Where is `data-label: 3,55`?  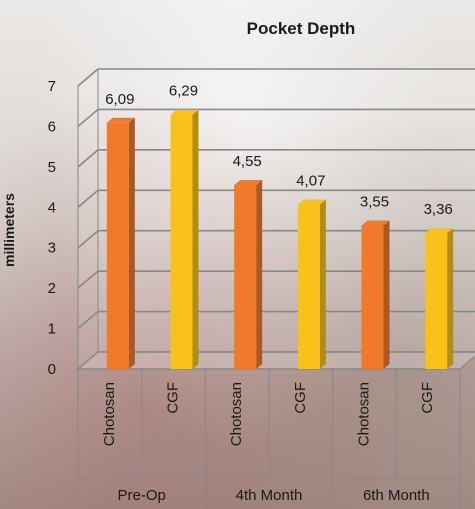 data-label: 3,55 is located at coordinates (374, 201).